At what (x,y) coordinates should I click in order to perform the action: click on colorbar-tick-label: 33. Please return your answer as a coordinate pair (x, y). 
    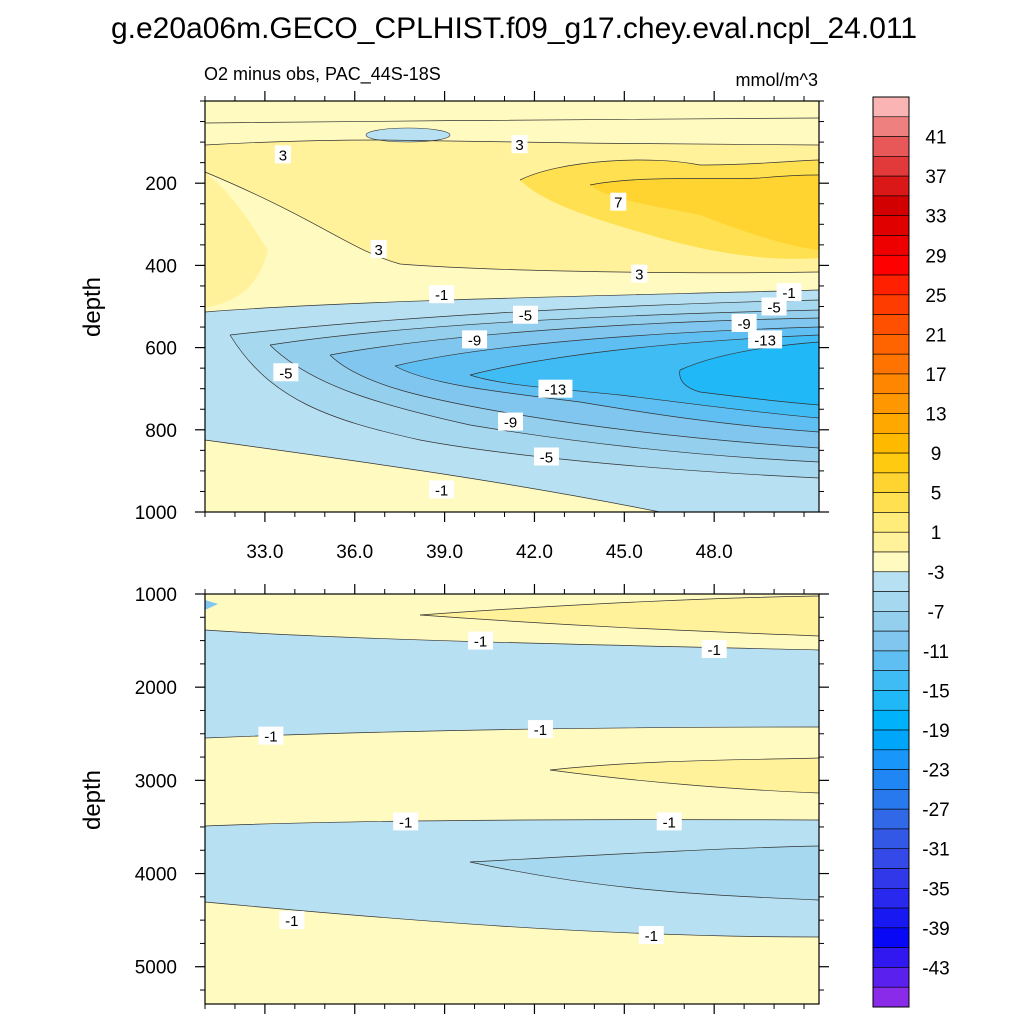
    Looking at the image, I should click on (935, 217).